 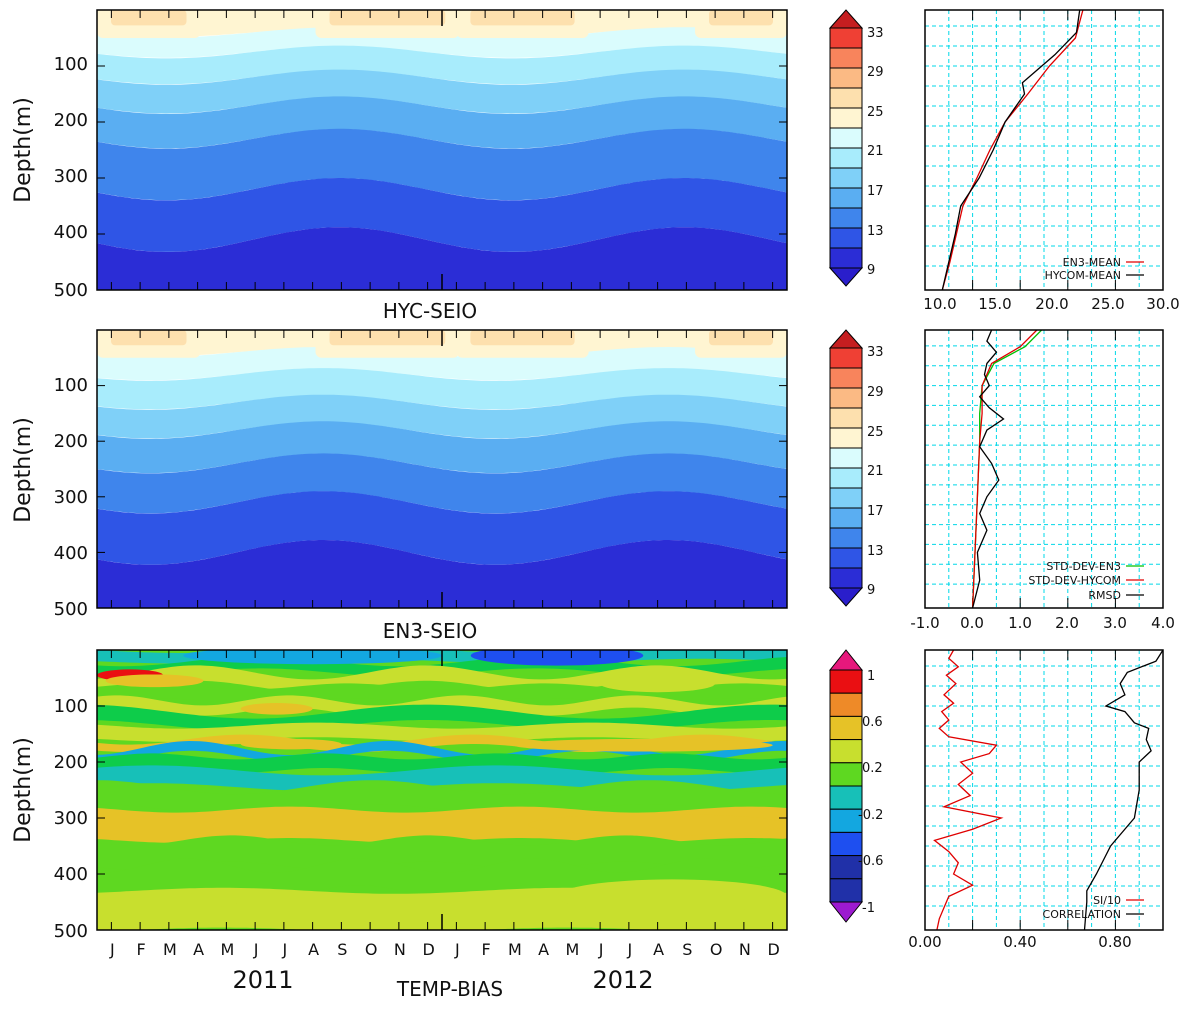 What do you see at coordinates (71, 64) in the screenshot?
I see `hyc-ytick-100: 100` at bounding box center [71, 64].